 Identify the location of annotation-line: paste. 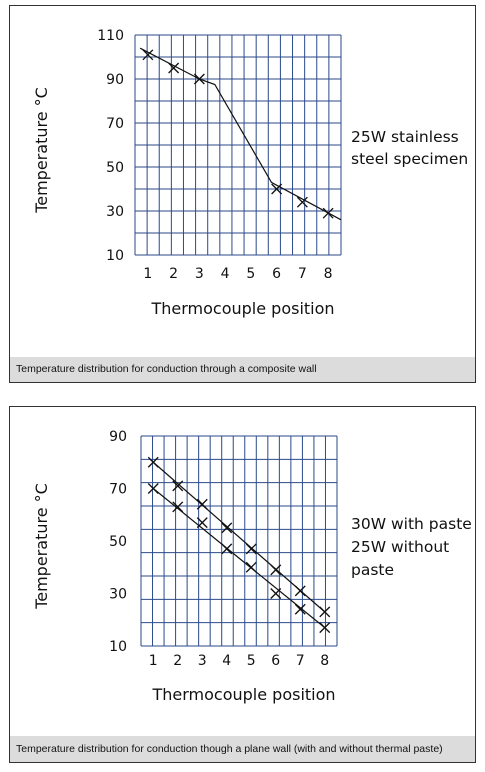
(373, 570).